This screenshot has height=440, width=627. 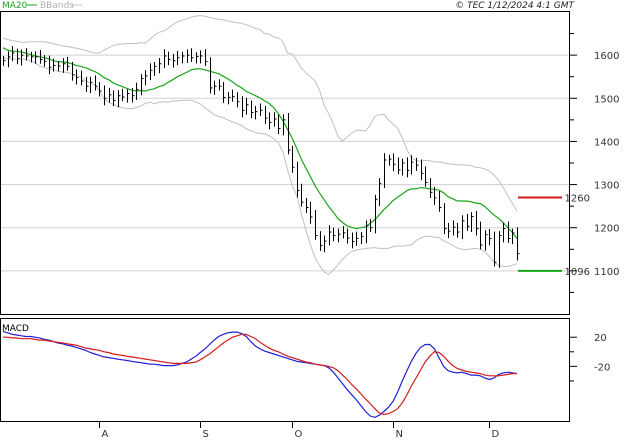 I want to click on y-tick-label: 1300, so click(x=606, y=186).